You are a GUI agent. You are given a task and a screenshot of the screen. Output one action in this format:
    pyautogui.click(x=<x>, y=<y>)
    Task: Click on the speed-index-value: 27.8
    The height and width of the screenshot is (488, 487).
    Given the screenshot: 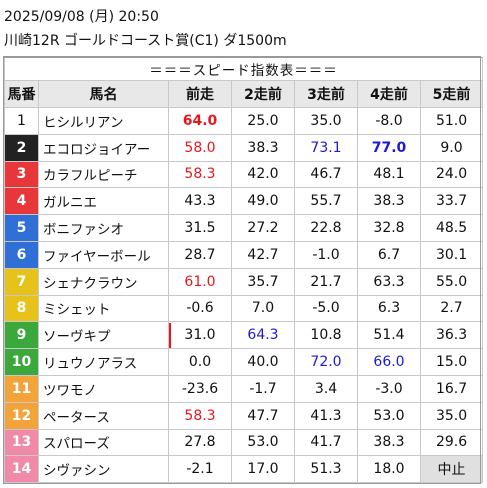 What is the action you would take?
    pyautogui.click(x=200, y=442)
    